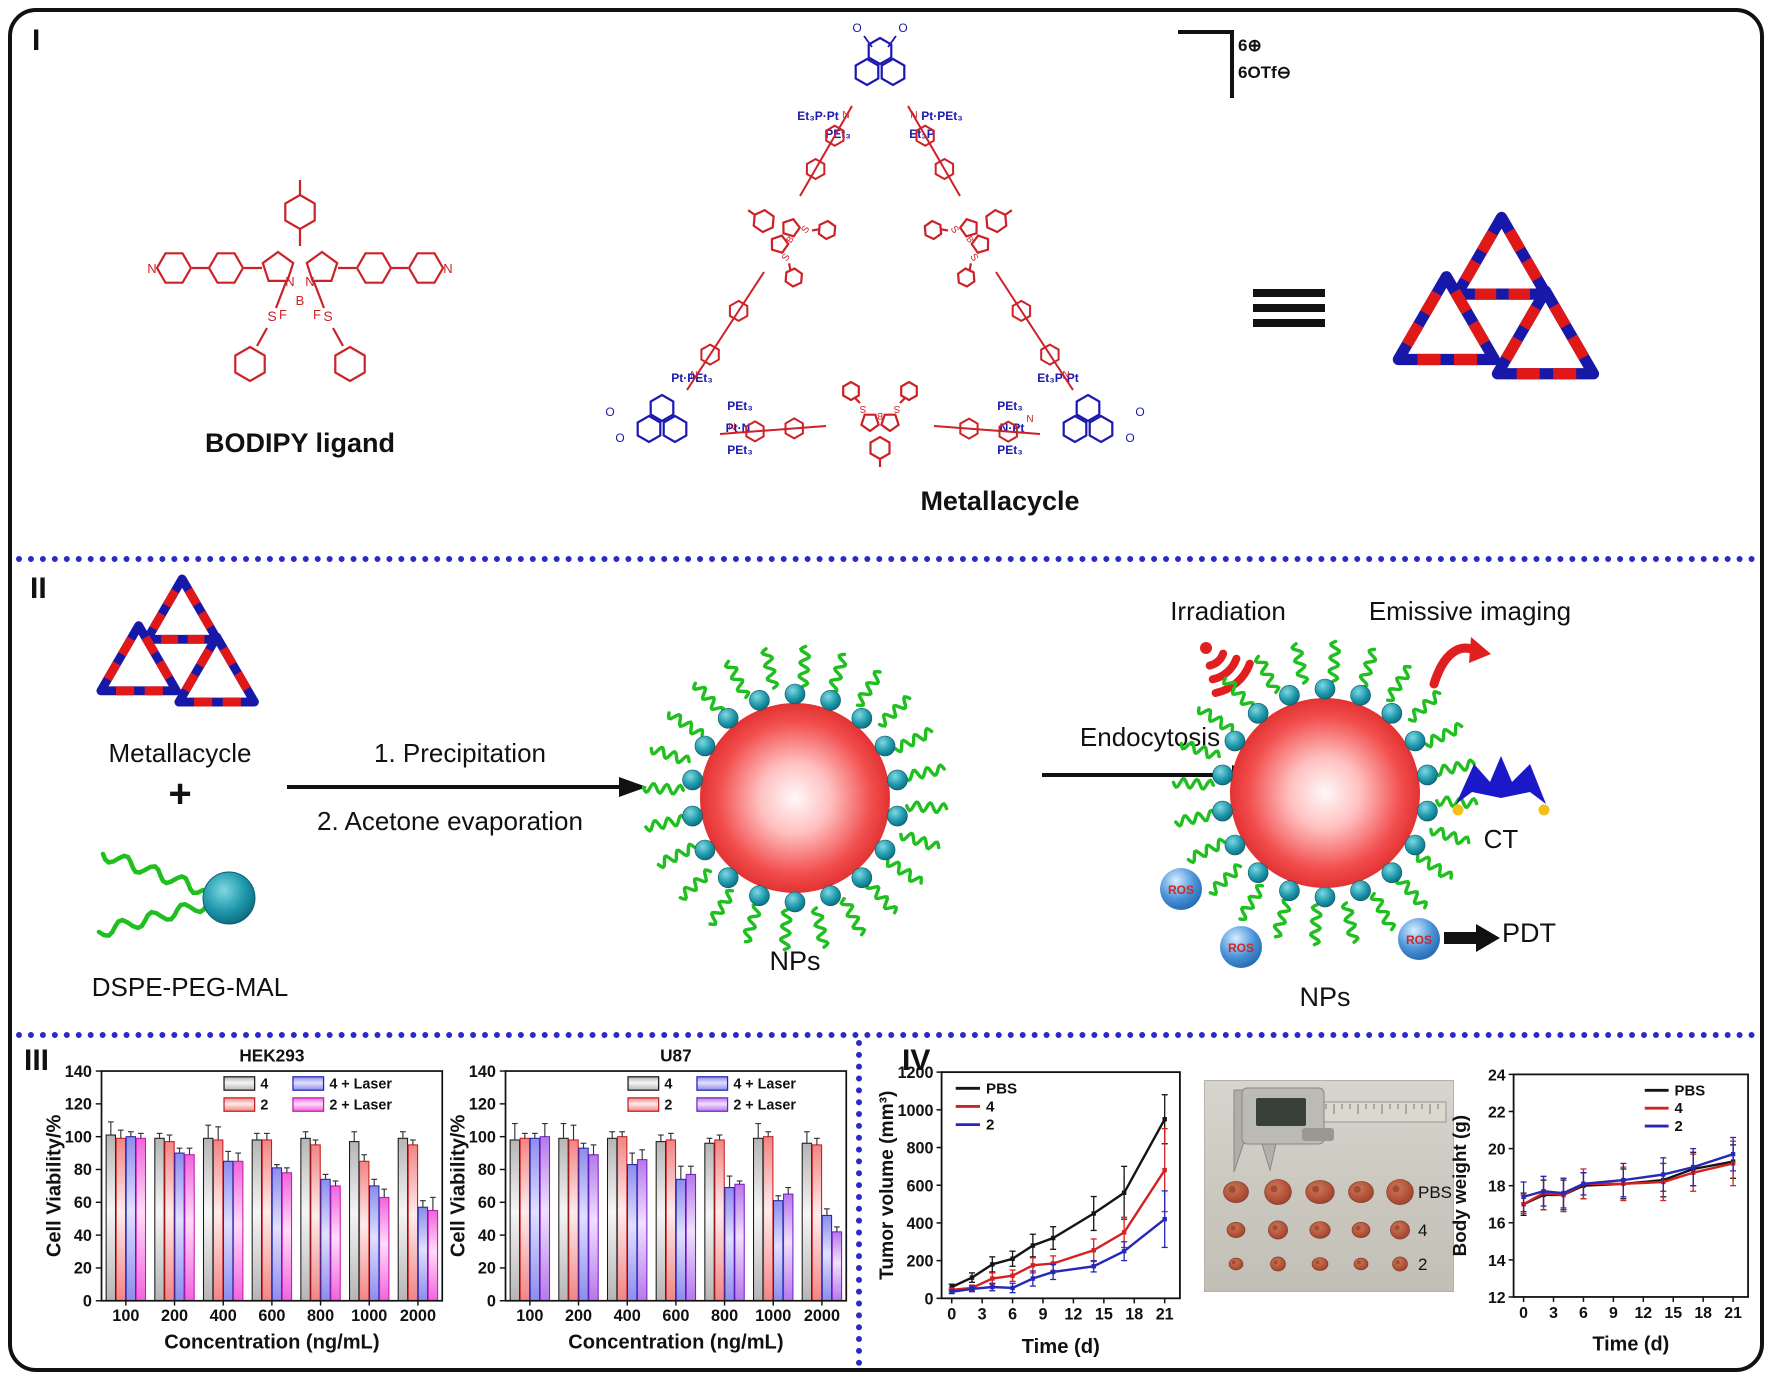  What do you see at coordinates (1497, 1112) in the screenshot?
I see `svg-text: 22` at bounding box center [1497, 1112].